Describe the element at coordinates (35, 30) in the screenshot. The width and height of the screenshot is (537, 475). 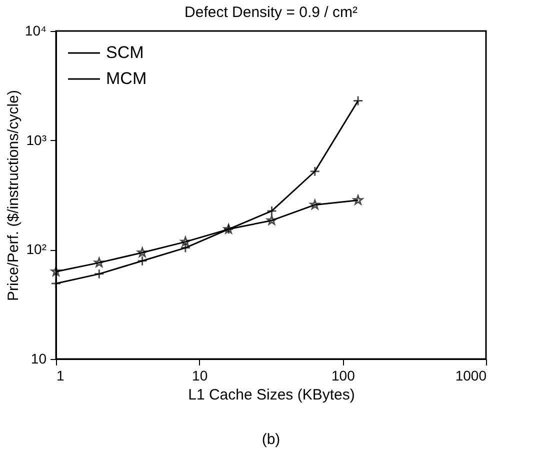
I see `y-tick-label: 10⁴` at that location.